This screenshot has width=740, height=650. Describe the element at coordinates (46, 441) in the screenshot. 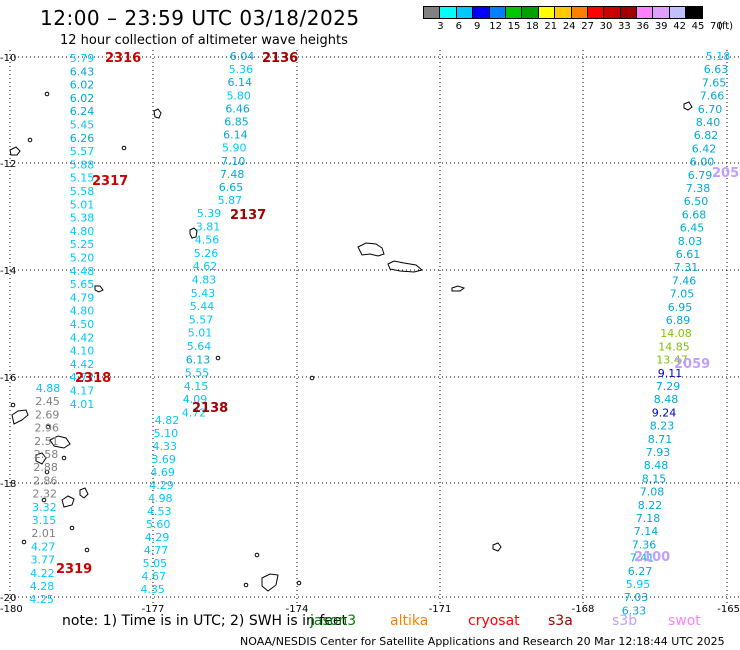

I see `wave-height-value: 2.51` at that location.